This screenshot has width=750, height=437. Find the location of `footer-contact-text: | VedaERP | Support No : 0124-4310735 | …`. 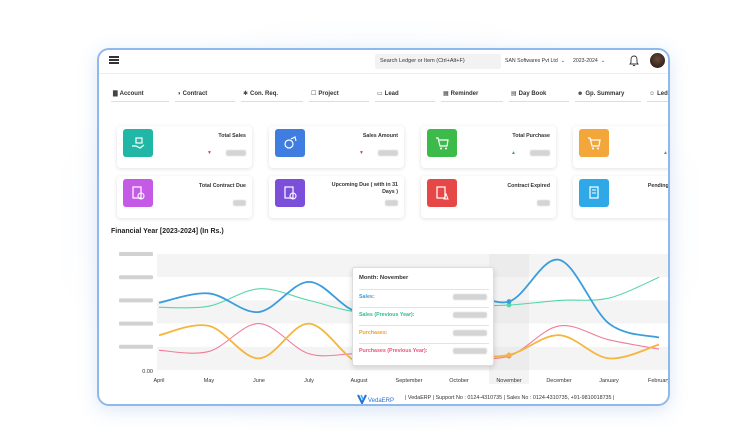

footer-contact-text: | VedaERP | Support No : 0124-4310735 | … is located at coordinates (510, 398).